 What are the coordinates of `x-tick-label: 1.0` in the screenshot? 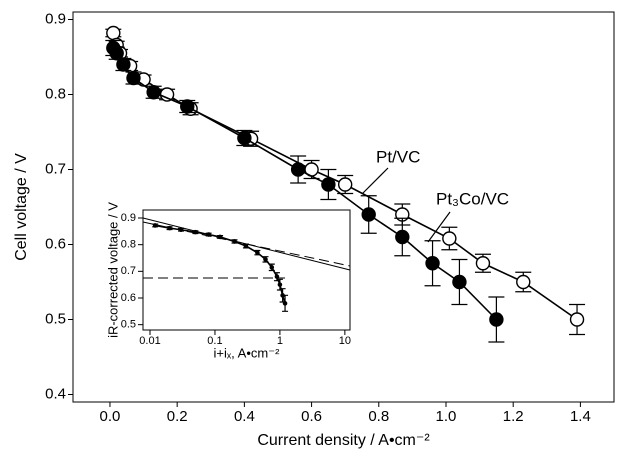 It's located at (446, 416).